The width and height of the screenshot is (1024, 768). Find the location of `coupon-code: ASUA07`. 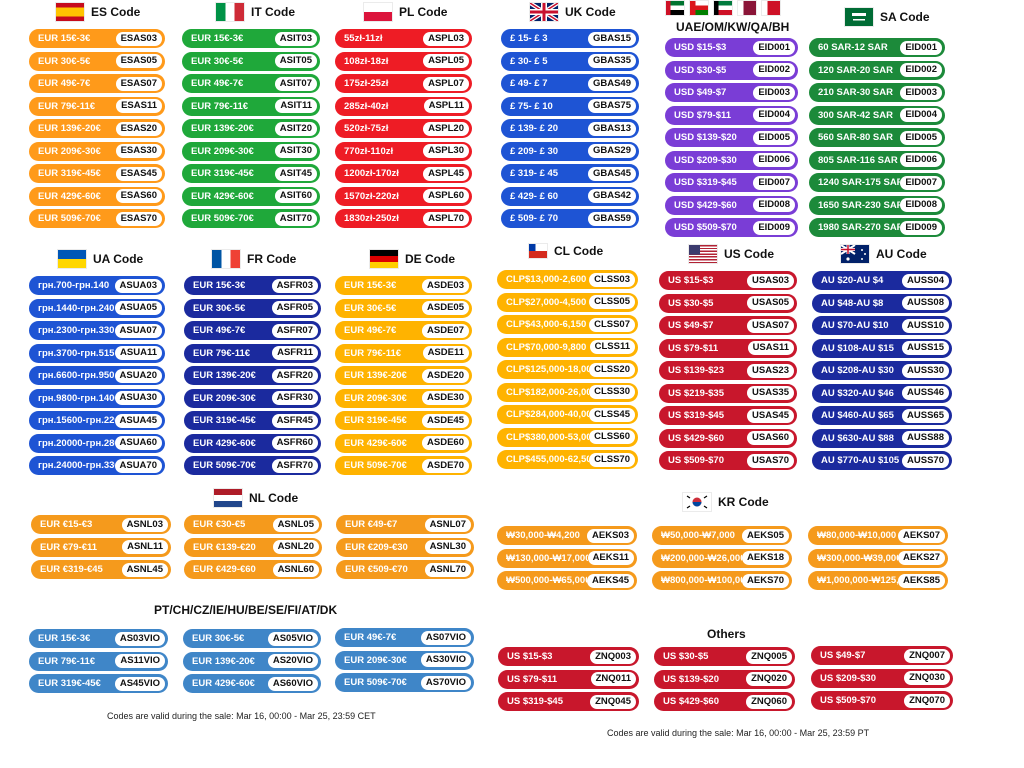

coupon-code: ASUA07 is located at coordinates (138, 330).